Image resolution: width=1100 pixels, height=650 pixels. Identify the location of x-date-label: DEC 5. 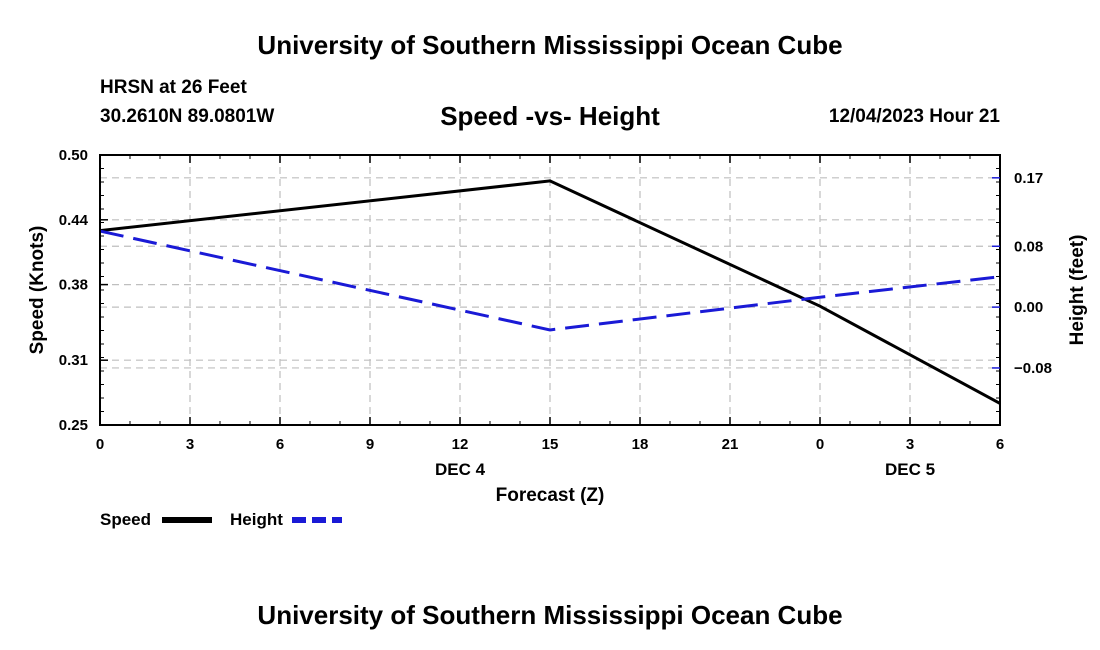
(910, 469).